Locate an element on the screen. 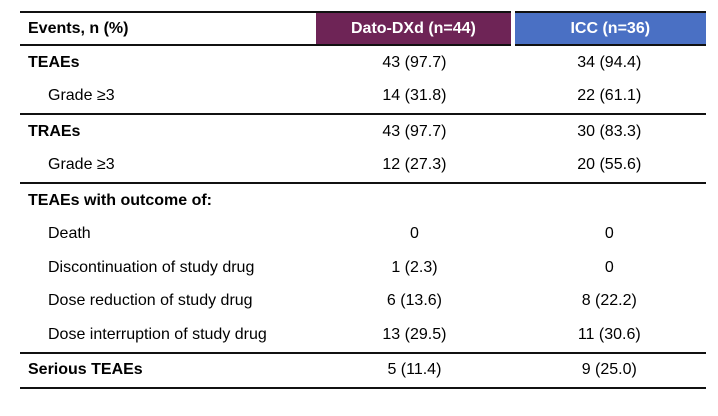 The image size is (718, 416). icc-value: 30 (83.3) is located at coordinates (609, 131).